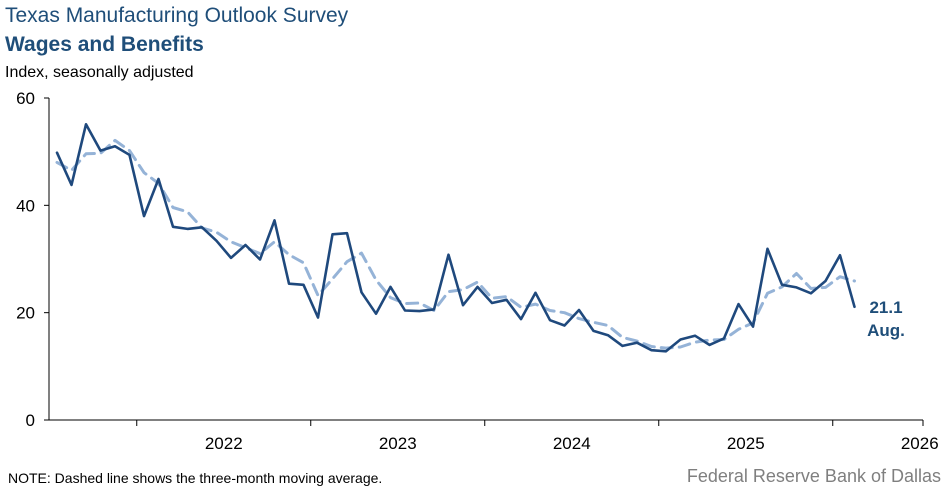 The image size is (949, 493). What do you see at coordinates (920, 443) in the screenshot?
I see `x-tick-label: 2026` at bounding box center [920, 443].